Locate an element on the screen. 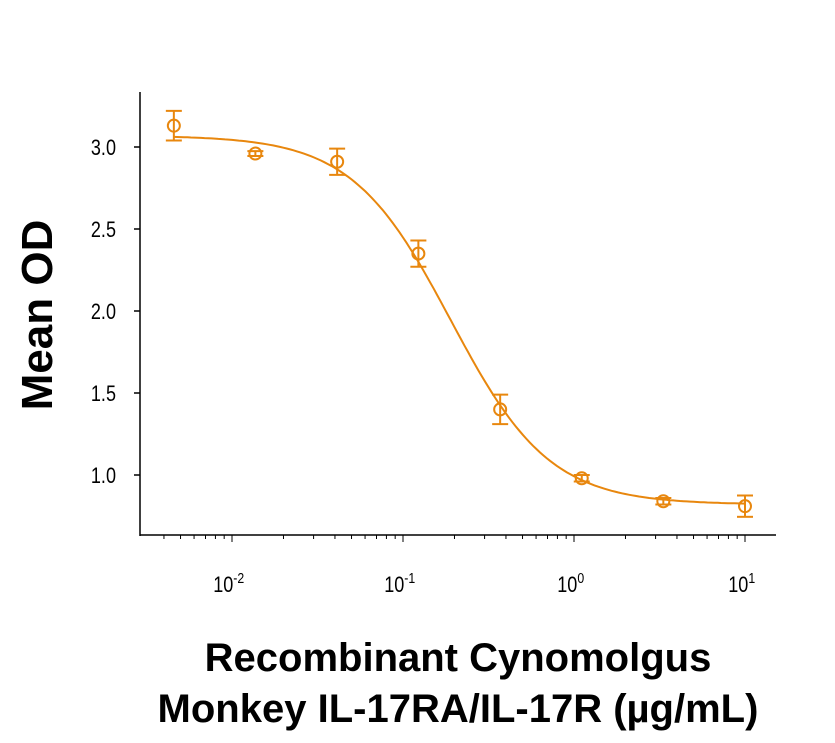 Image resolution: width=835 pixels, height=743 pixels. y-ticks: 1.0 1.5 2.0 2.5 3.0 is located at coordinates (115, 312).